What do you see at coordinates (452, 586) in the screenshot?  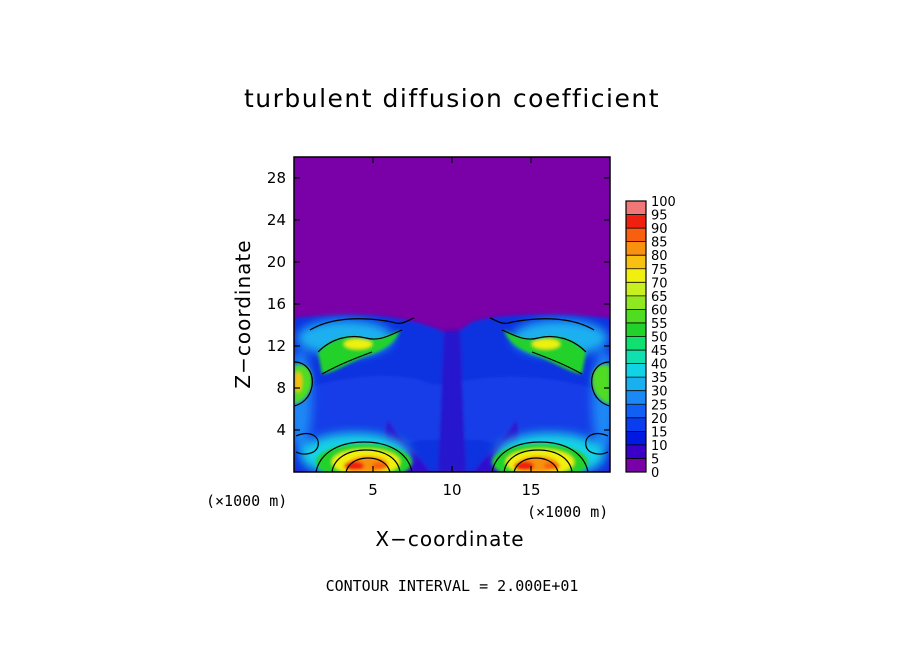 I see `contour-interval-label: CONTOUR INTERVAL = 2.000E+01` at bounding box center [452, 586].